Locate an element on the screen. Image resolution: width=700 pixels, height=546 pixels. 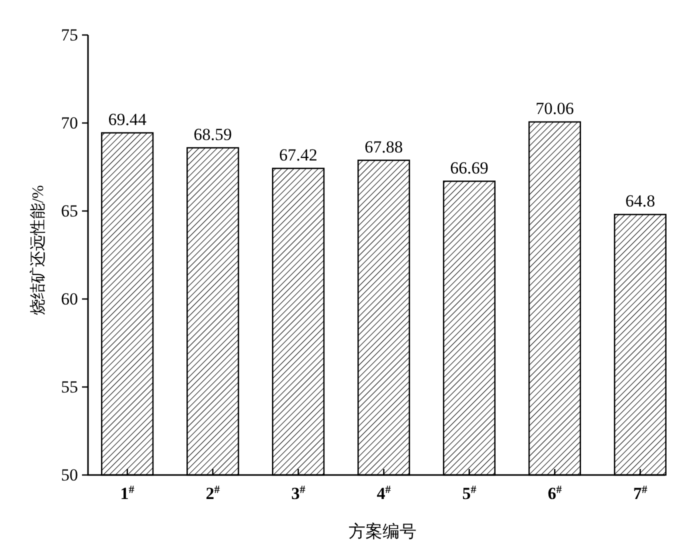
y-axis-title: 烧结矿还远性能/% is located at coordinates (37, 250).